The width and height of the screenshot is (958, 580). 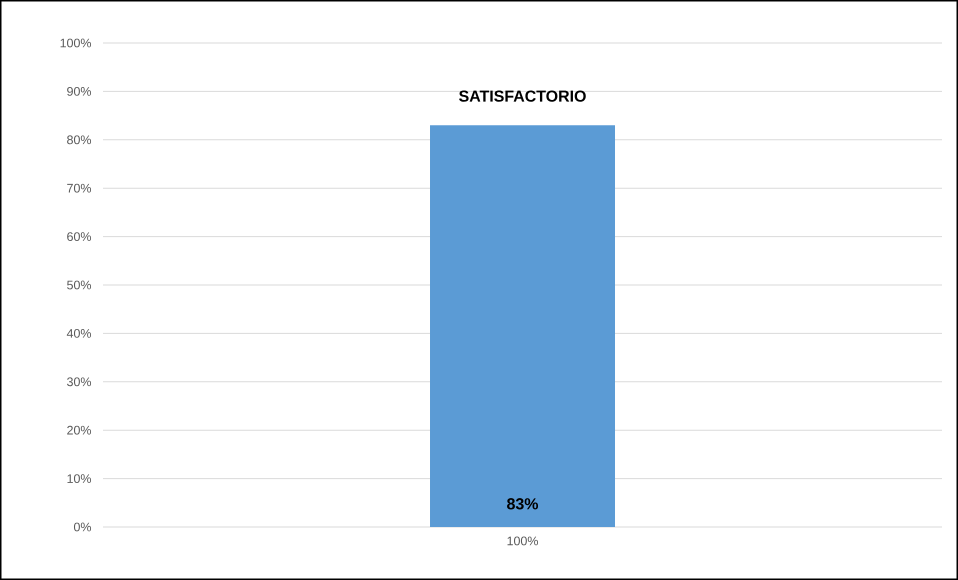 I want to click on y-tick-label: 10%, so click(x=80, y=479).